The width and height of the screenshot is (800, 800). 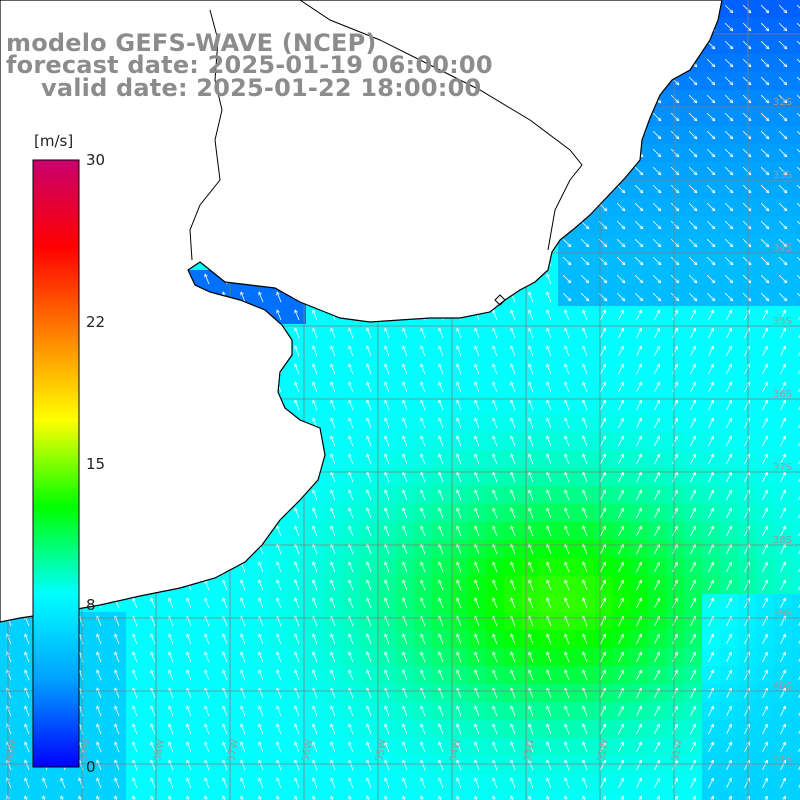 I want to click on latitude-label: 35S, so click(x=782, y=321).